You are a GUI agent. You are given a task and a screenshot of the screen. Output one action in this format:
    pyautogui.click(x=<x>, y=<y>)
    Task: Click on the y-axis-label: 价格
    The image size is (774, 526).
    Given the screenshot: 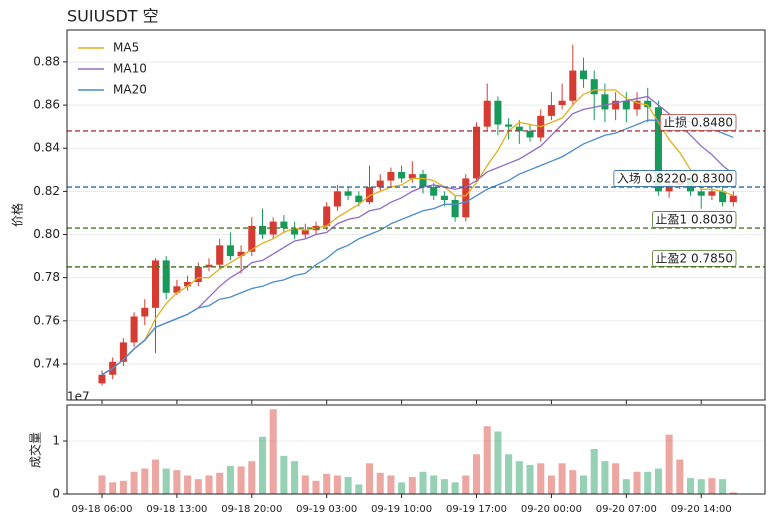 What is the action you would take?
    pyautogui.click(x=17, y=215)
    